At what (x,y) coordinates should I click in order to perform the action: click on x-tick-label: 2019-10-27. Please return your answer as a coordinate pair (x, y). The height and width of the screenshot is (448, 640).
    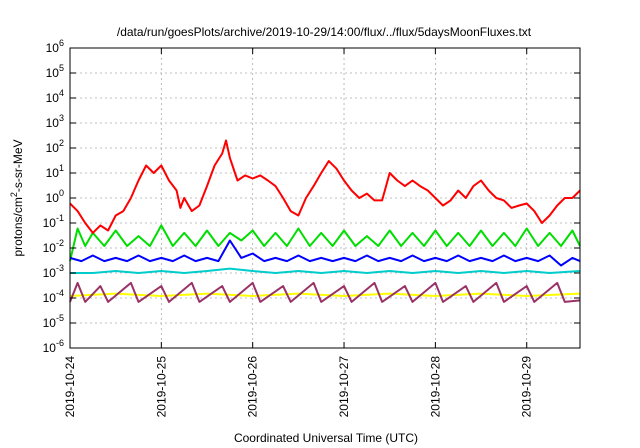
    Looking at the image, I should click on (344, 387).